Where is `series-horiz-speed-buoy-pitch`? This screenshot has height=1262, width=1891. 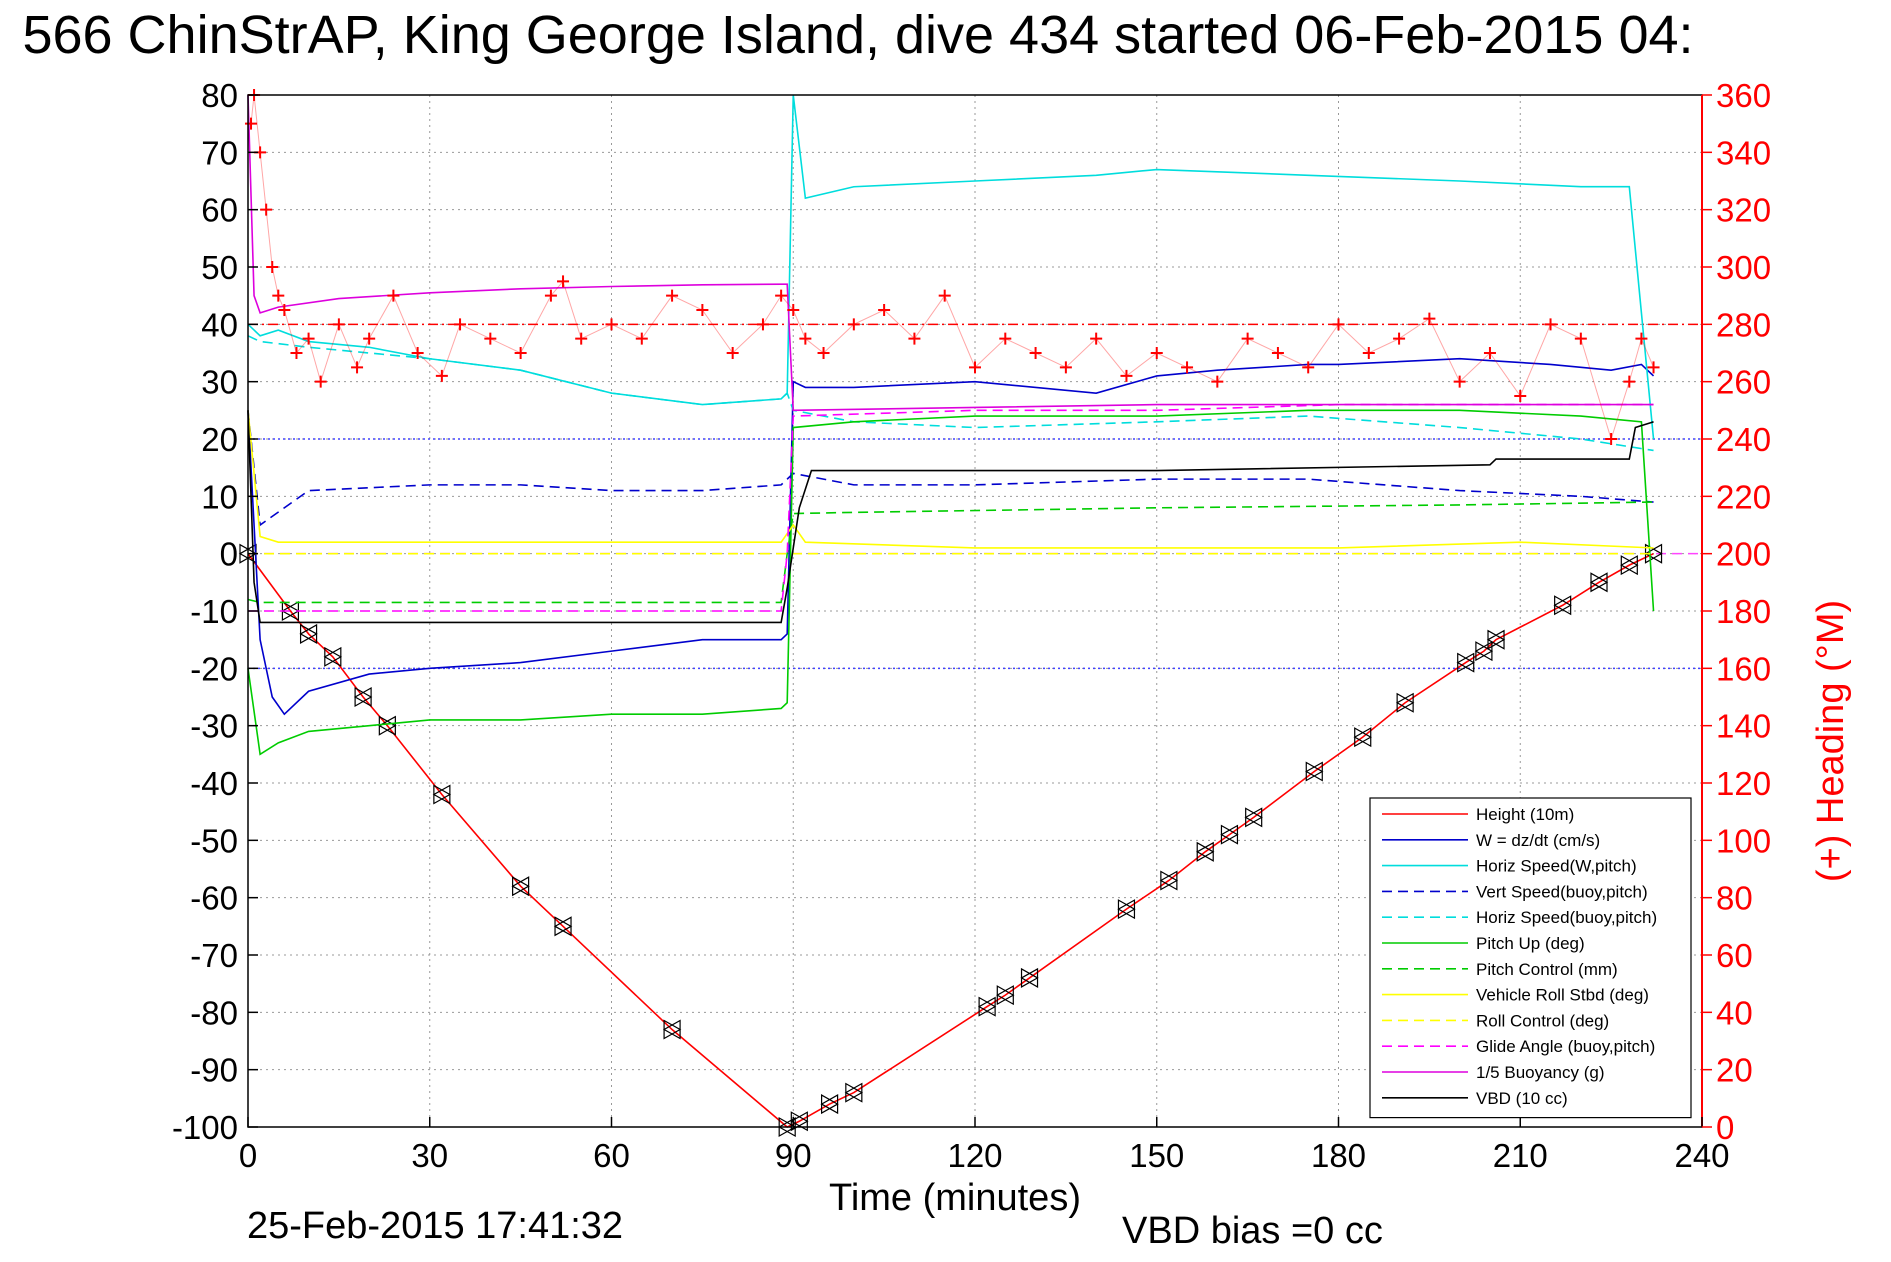
series-horiz-speed-buoy-pitch is located at coordinates (950, 393).